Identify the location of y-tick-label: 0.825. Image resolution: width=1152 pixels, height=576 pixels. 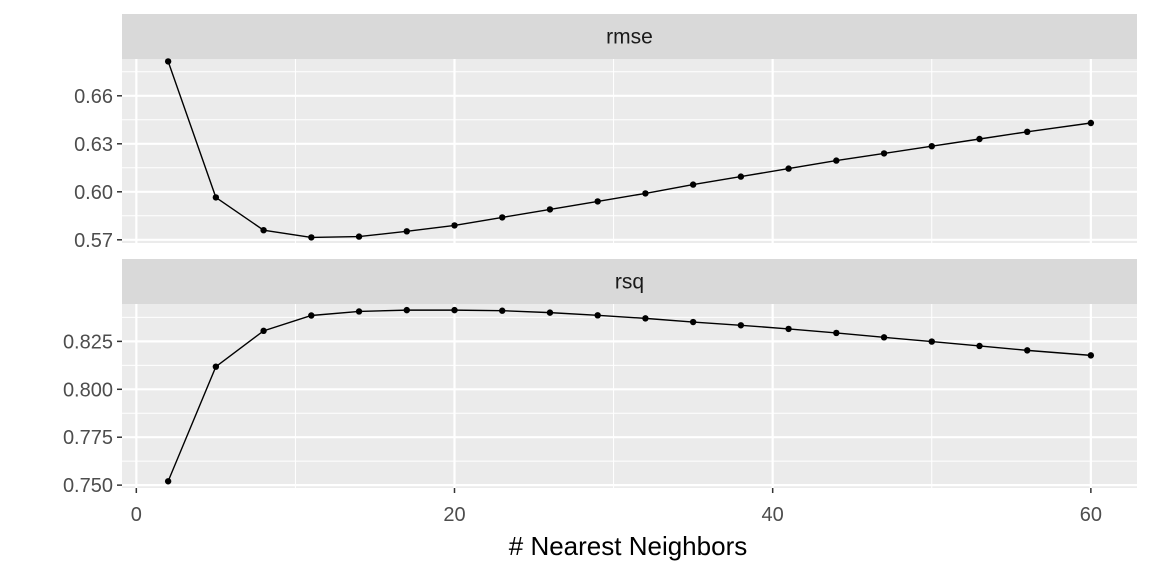
(88, 342).